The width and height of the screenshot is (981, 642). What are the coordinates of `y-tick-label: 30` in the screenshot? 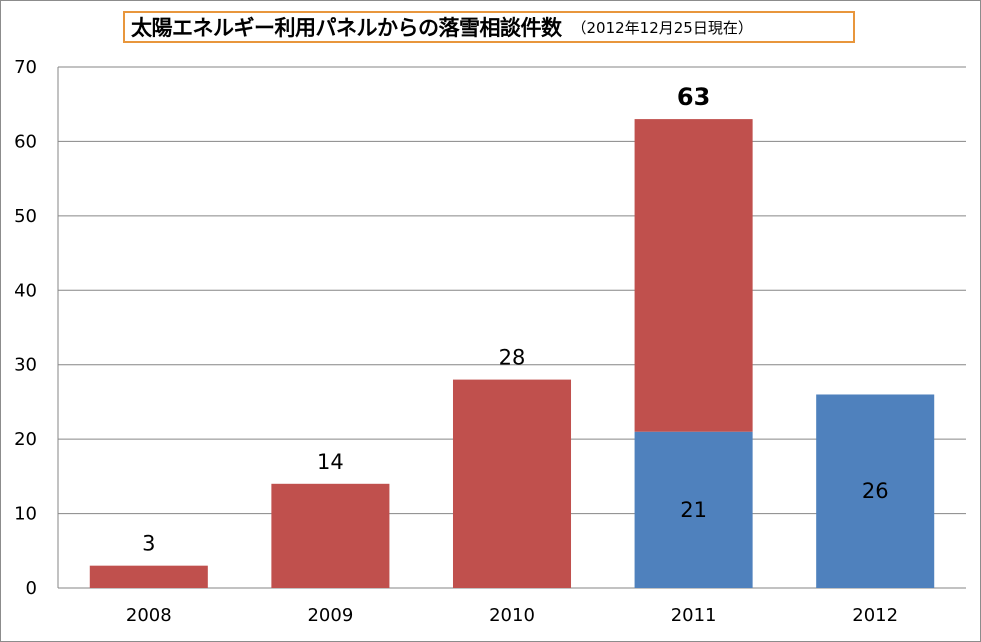 It's located at (25, 365).